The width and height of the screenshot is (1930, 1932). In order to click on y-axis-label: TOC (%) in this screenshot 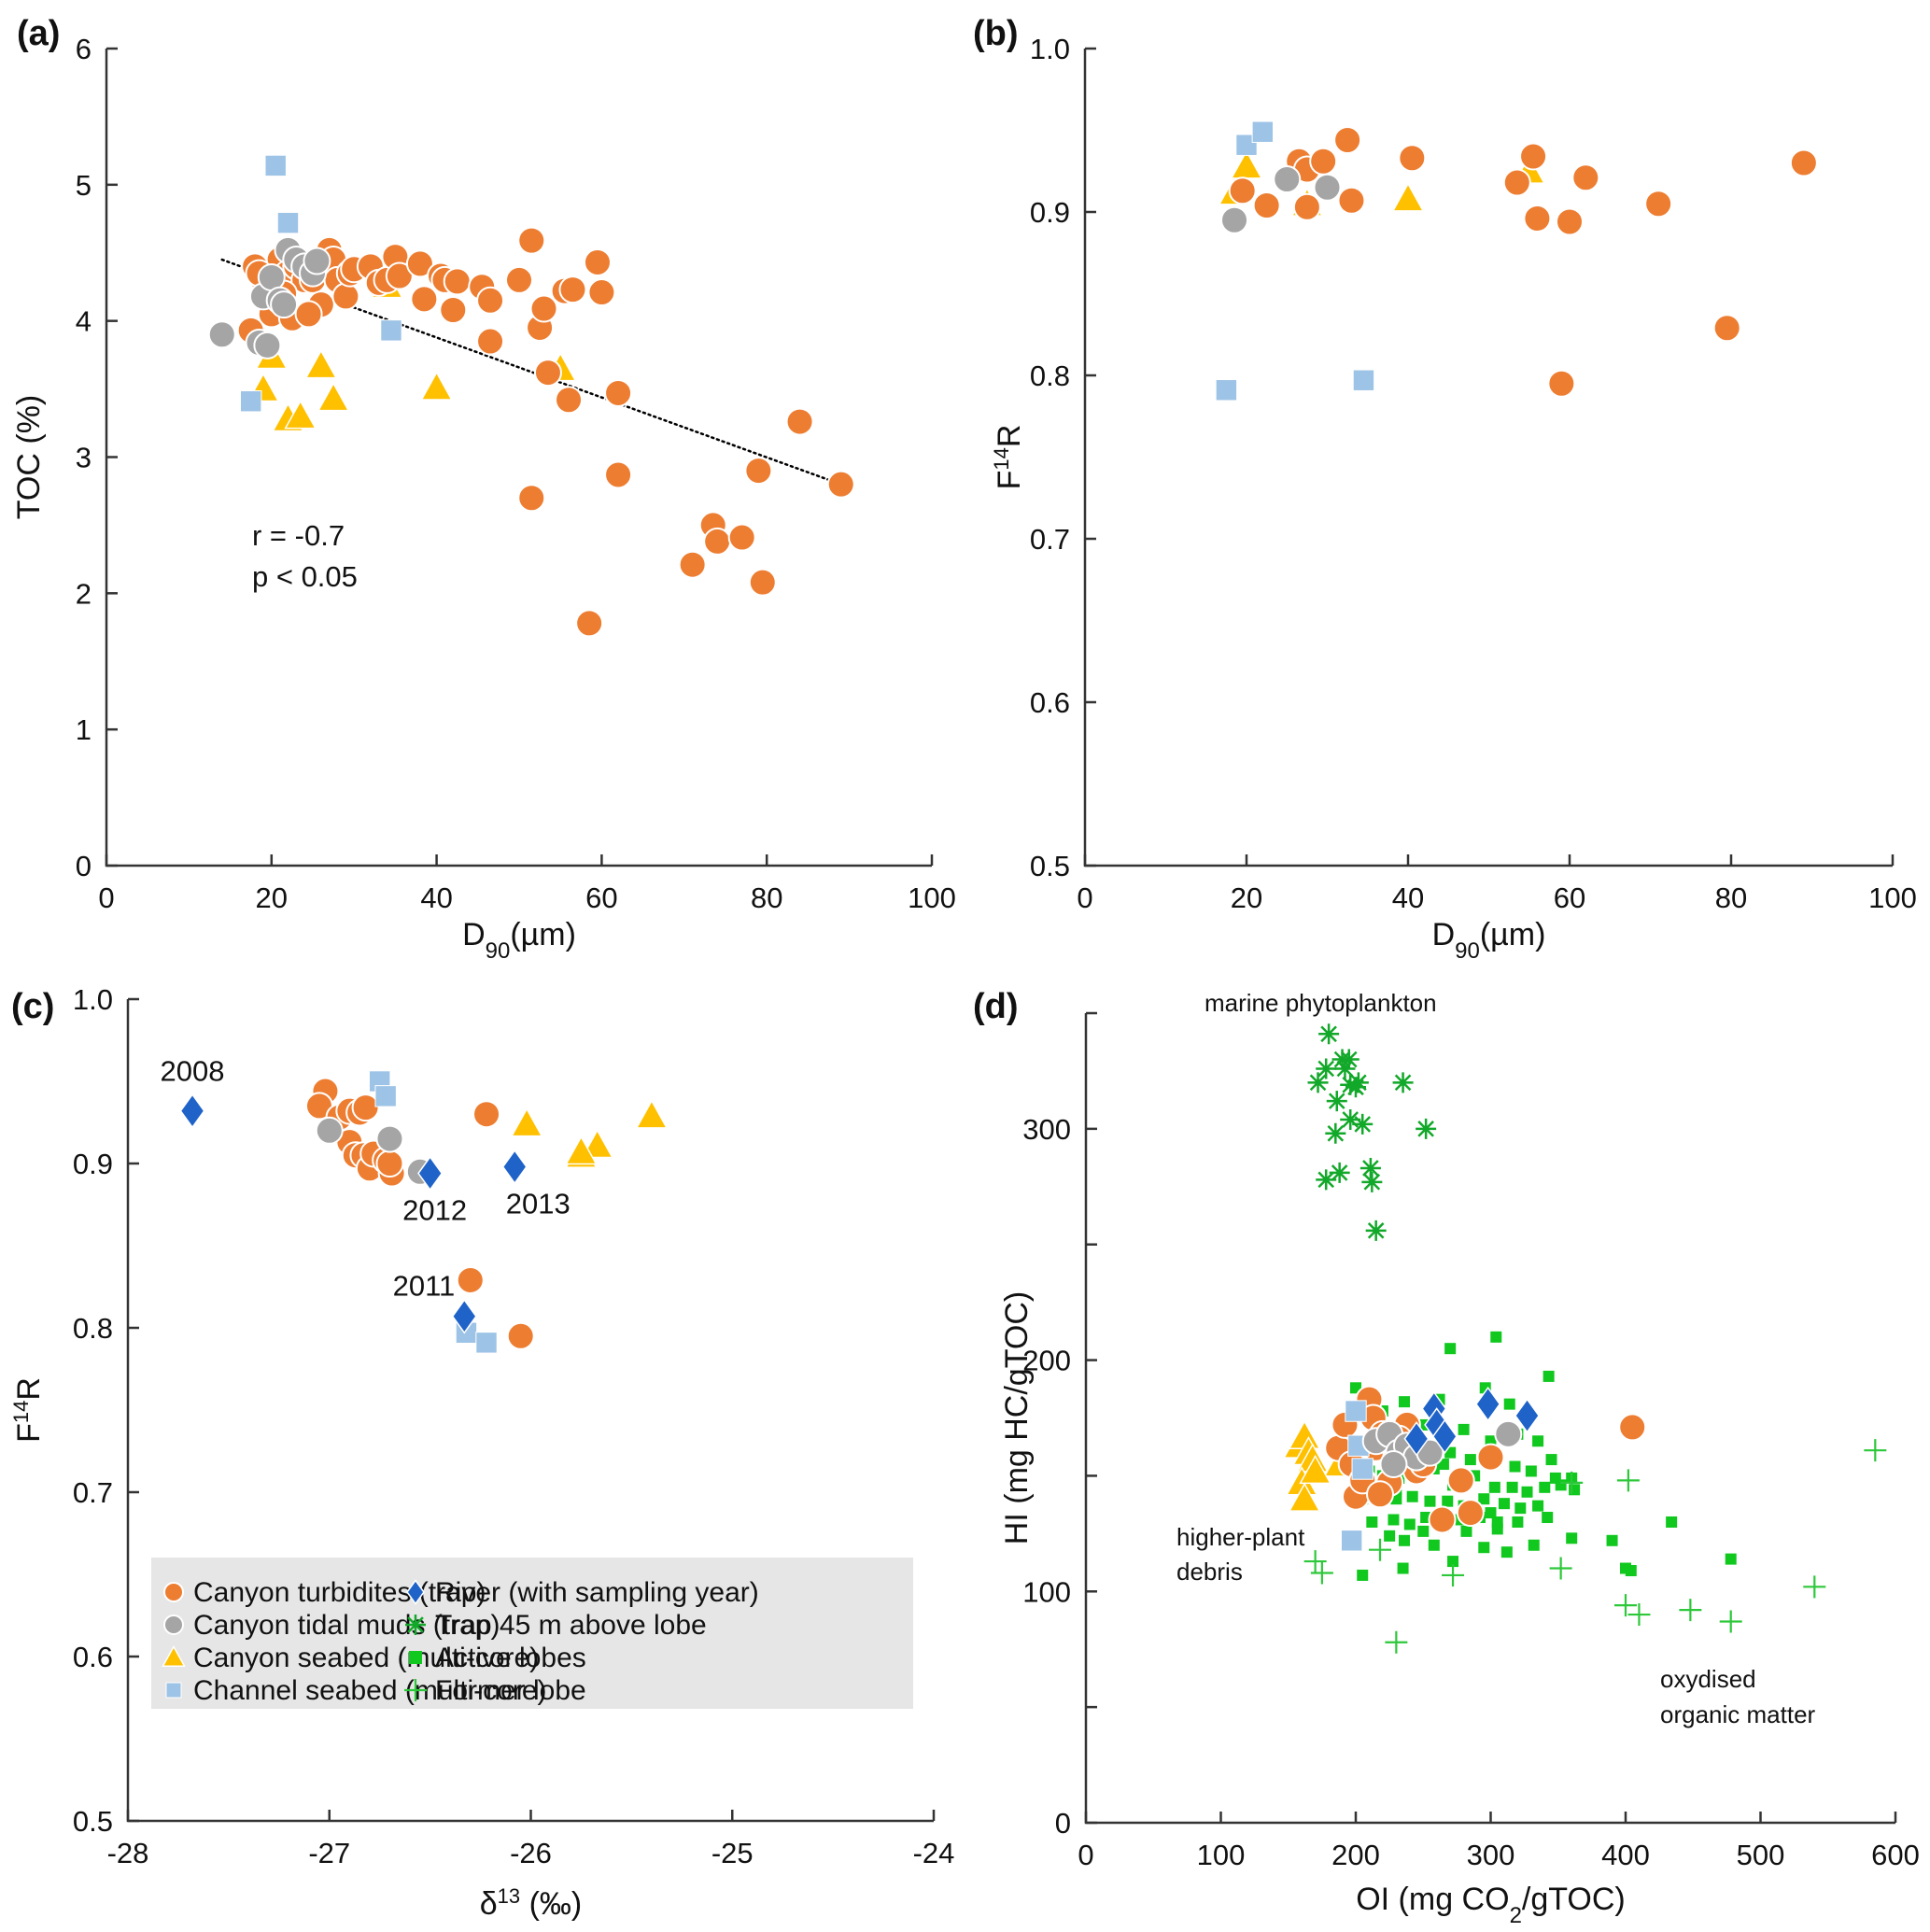, I will do `click(29, 457)`.